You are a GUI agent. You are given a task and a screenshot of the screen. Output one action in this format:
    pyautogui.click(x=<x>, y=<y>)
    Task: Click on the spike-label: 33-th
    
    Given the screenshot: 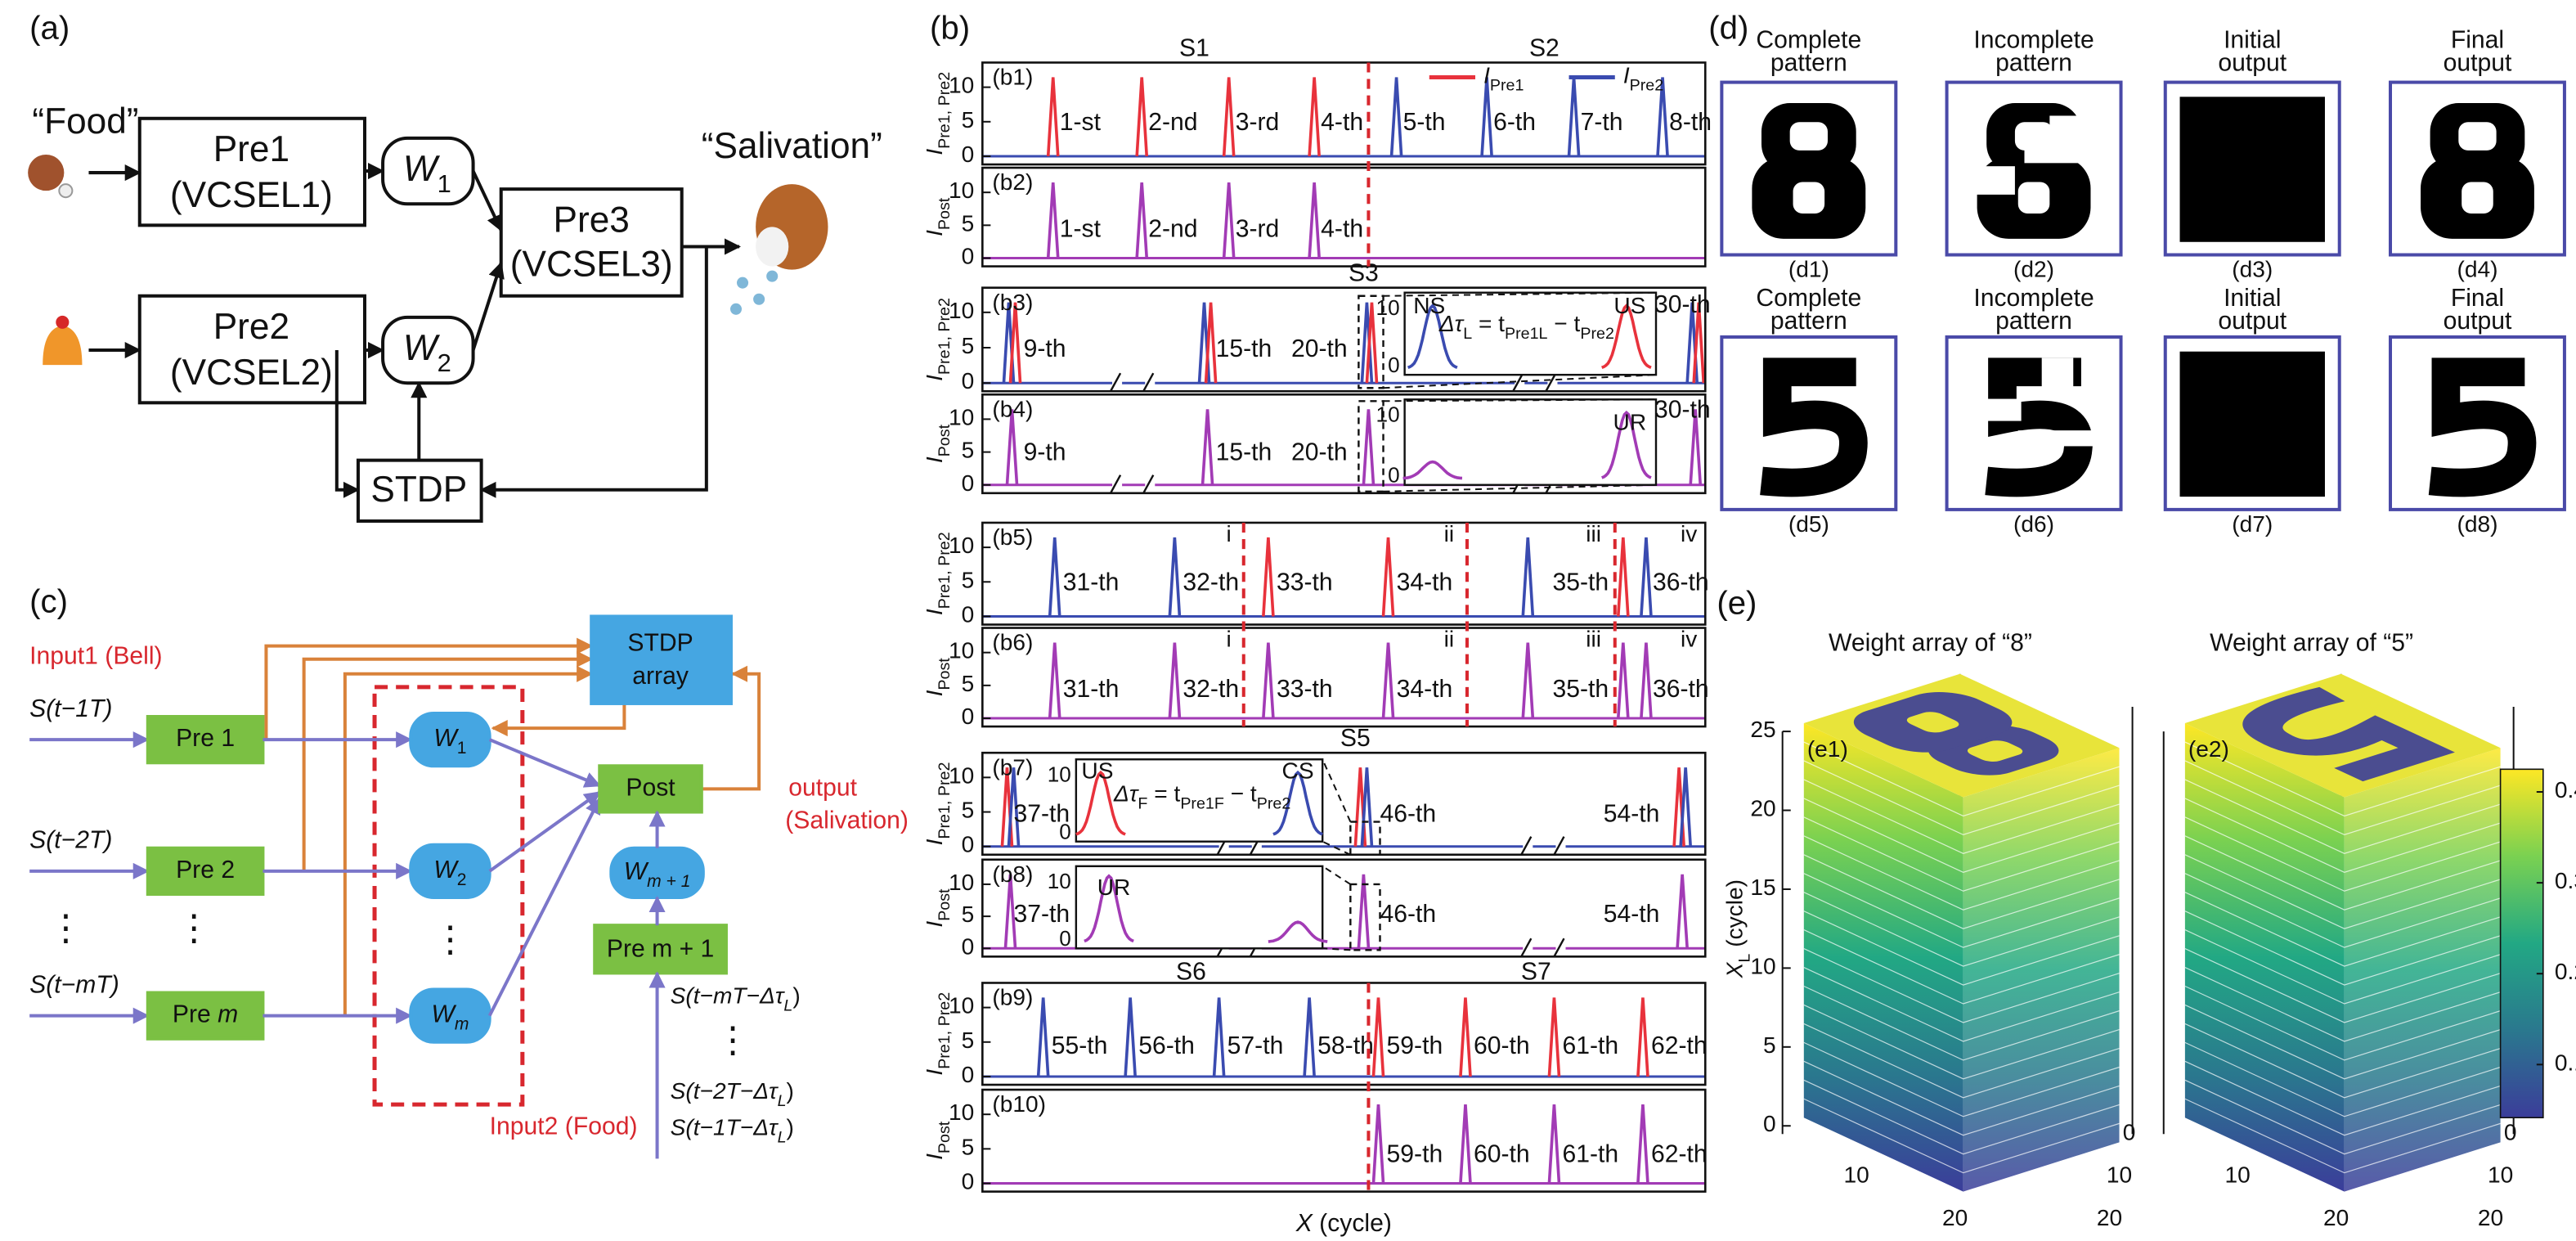 What is the action you would take?
    pyautogui.click(x=1305, y=582)
    